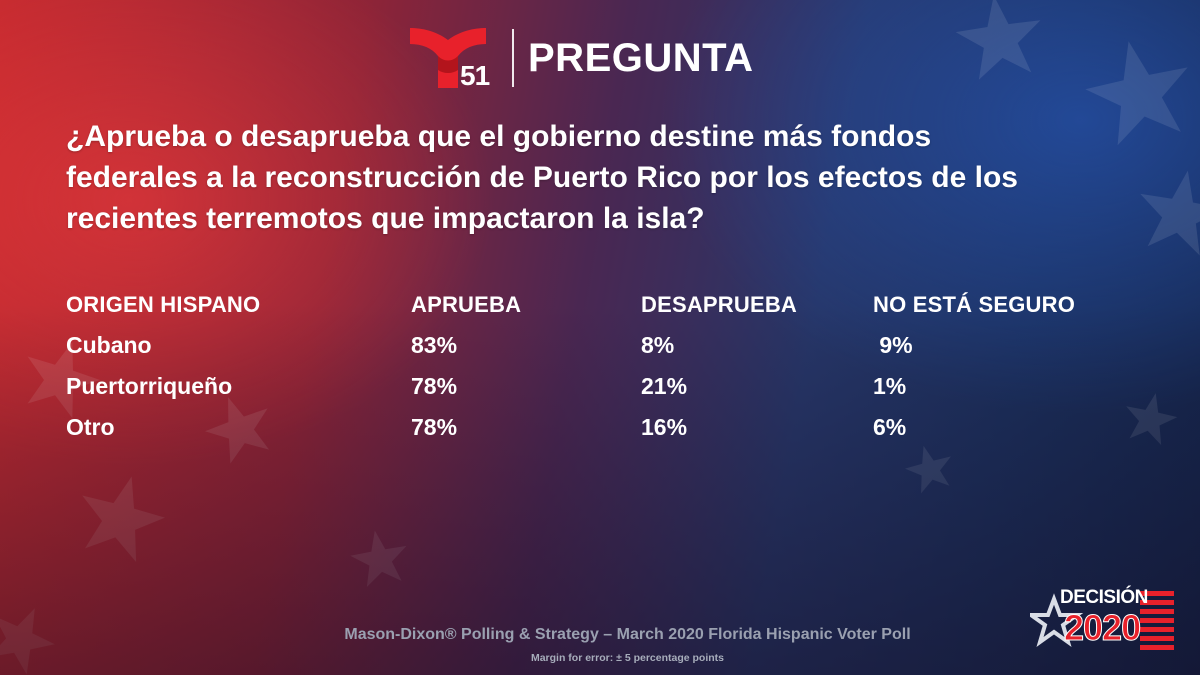  What do you see at coordinates (719, 304) in the screenshot?
I see `column-header-disapprove: DESAPRUEBA` at bounding box center [719, 304].